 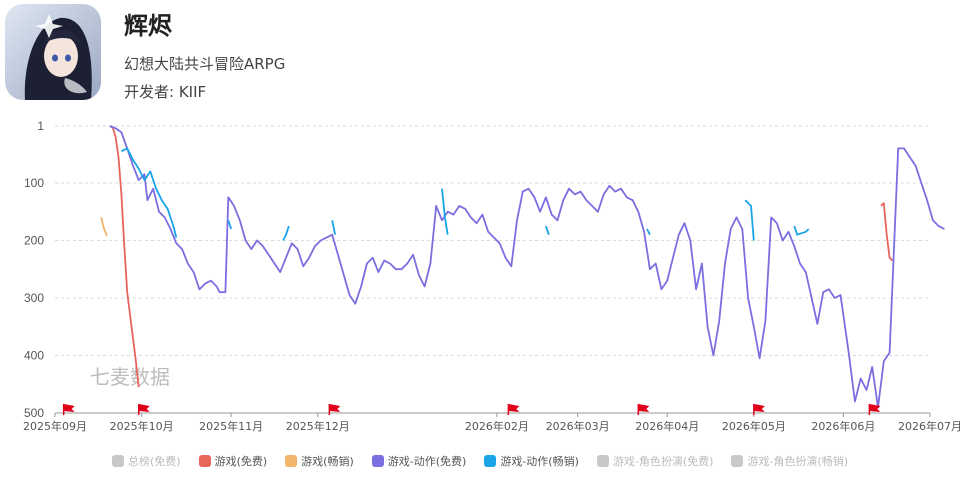 What do you see at coordinates (497, 426) in the screenshot?
I see `x-tick-label: 2026年02月` at bounding box center [497, 426].